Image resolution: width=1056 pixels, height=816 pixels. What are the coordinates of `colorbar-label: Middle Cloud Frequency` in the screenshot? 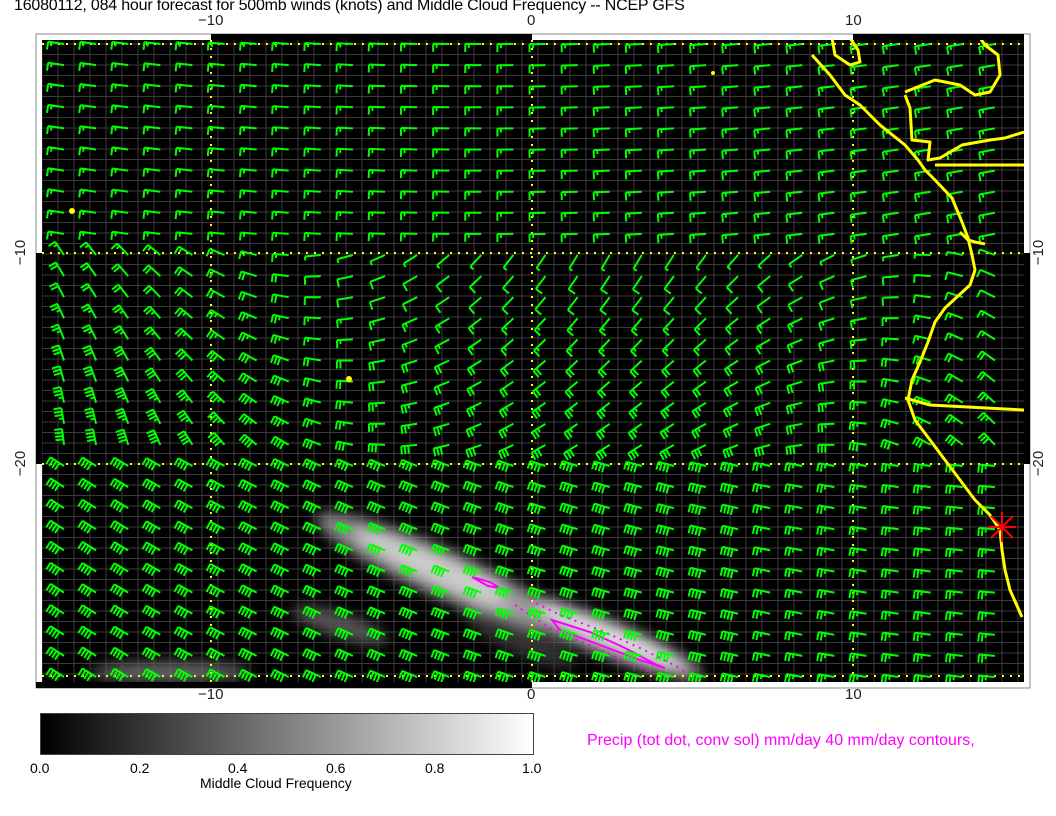 It's located at (276, 783).